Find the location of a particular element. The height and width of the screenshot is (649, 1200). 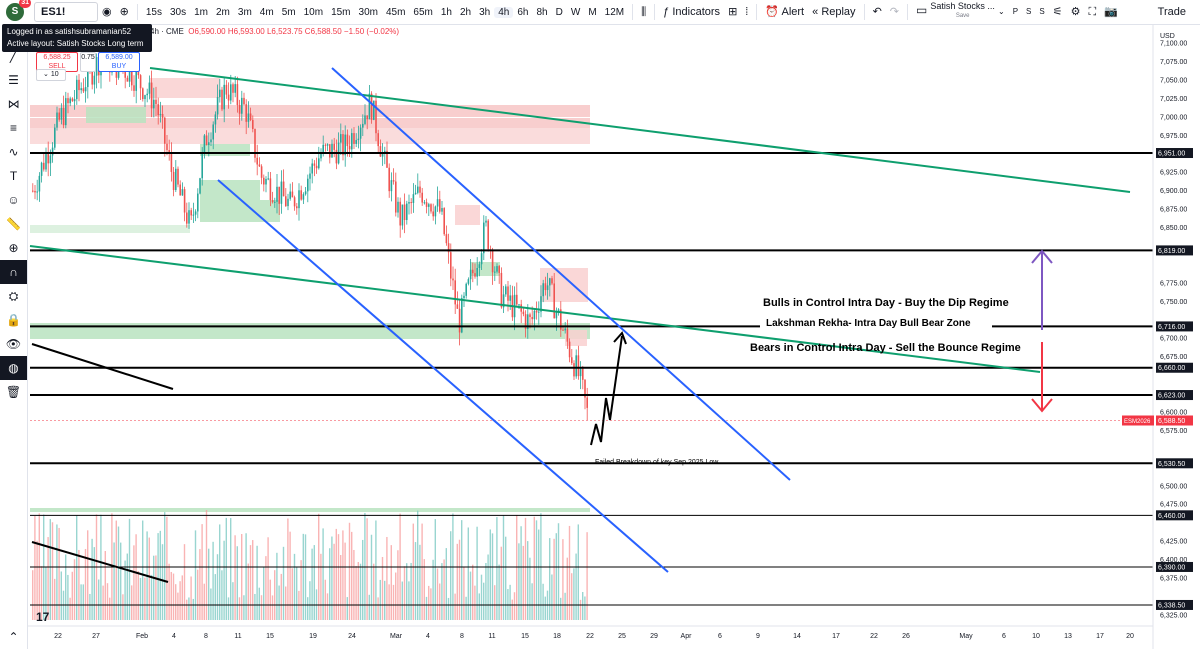

timeframe-10m: 10m is located at coordinates (313, 12).